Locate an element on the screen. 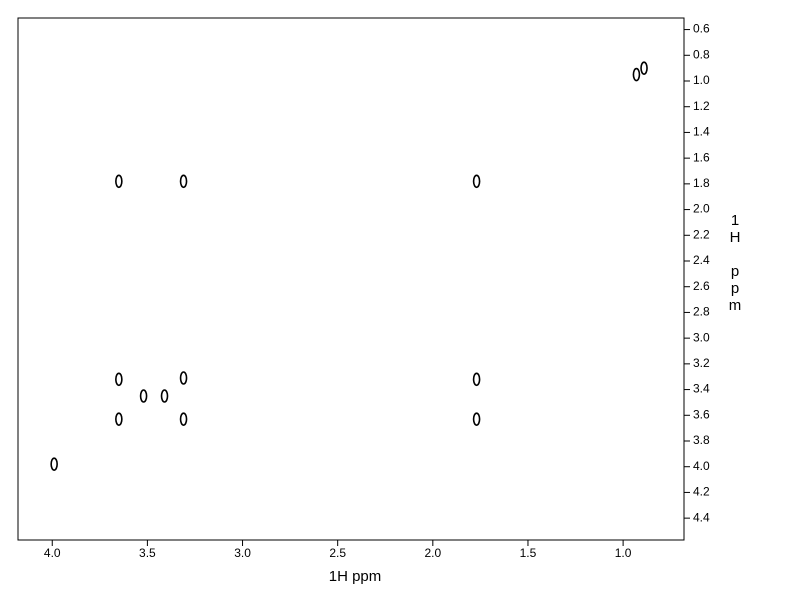 Image resolution: width=792 pixels, height=612 pixels. y-tick-label: 3.4 is located at coordinates (701, 389).